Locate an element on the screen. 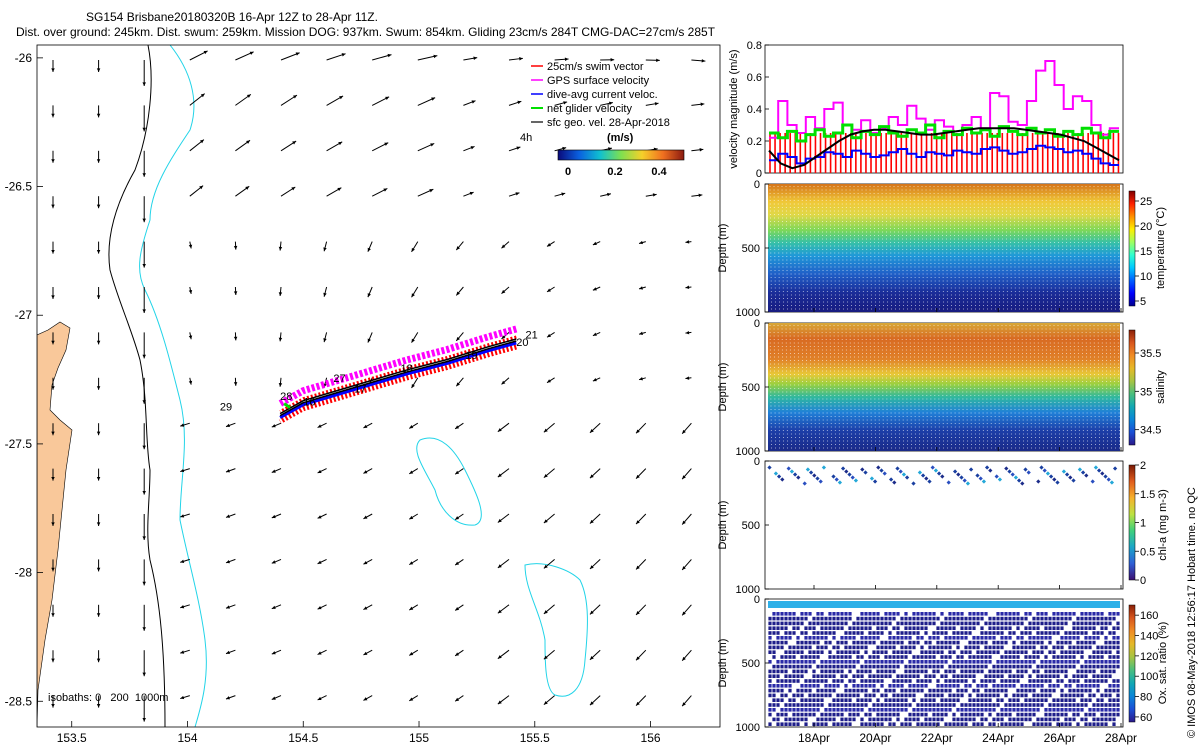 This screenshot has height=750, width=1200. legend-net-label: net glider velocity is located at coordinates (589, 109).